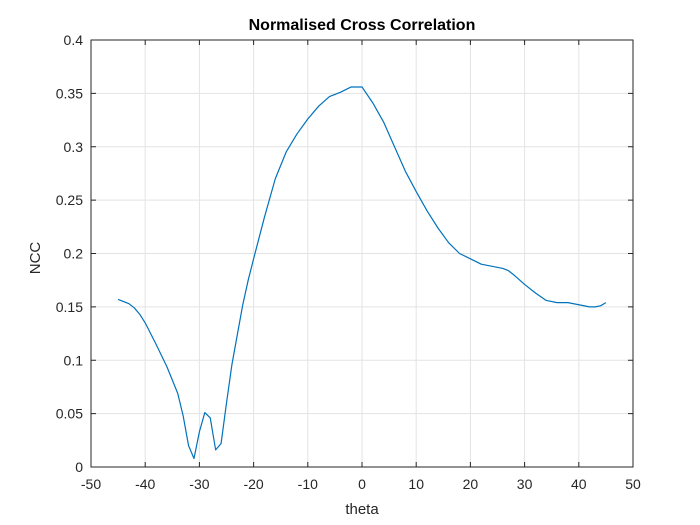  Describe the element at coordinates (362, 25) in the screenshot. I see `chart-title: Normalised Cross Correlation` at that location.